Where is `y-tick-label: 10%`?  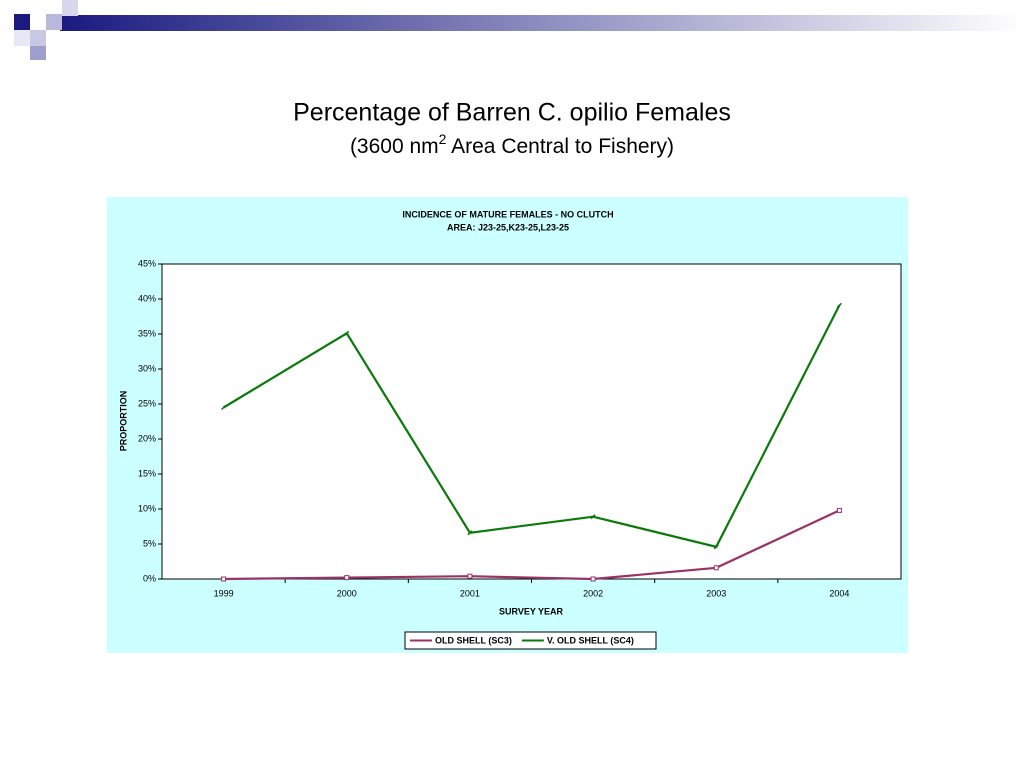
y-tick-label: 10% is located at coordinates (147, 508).